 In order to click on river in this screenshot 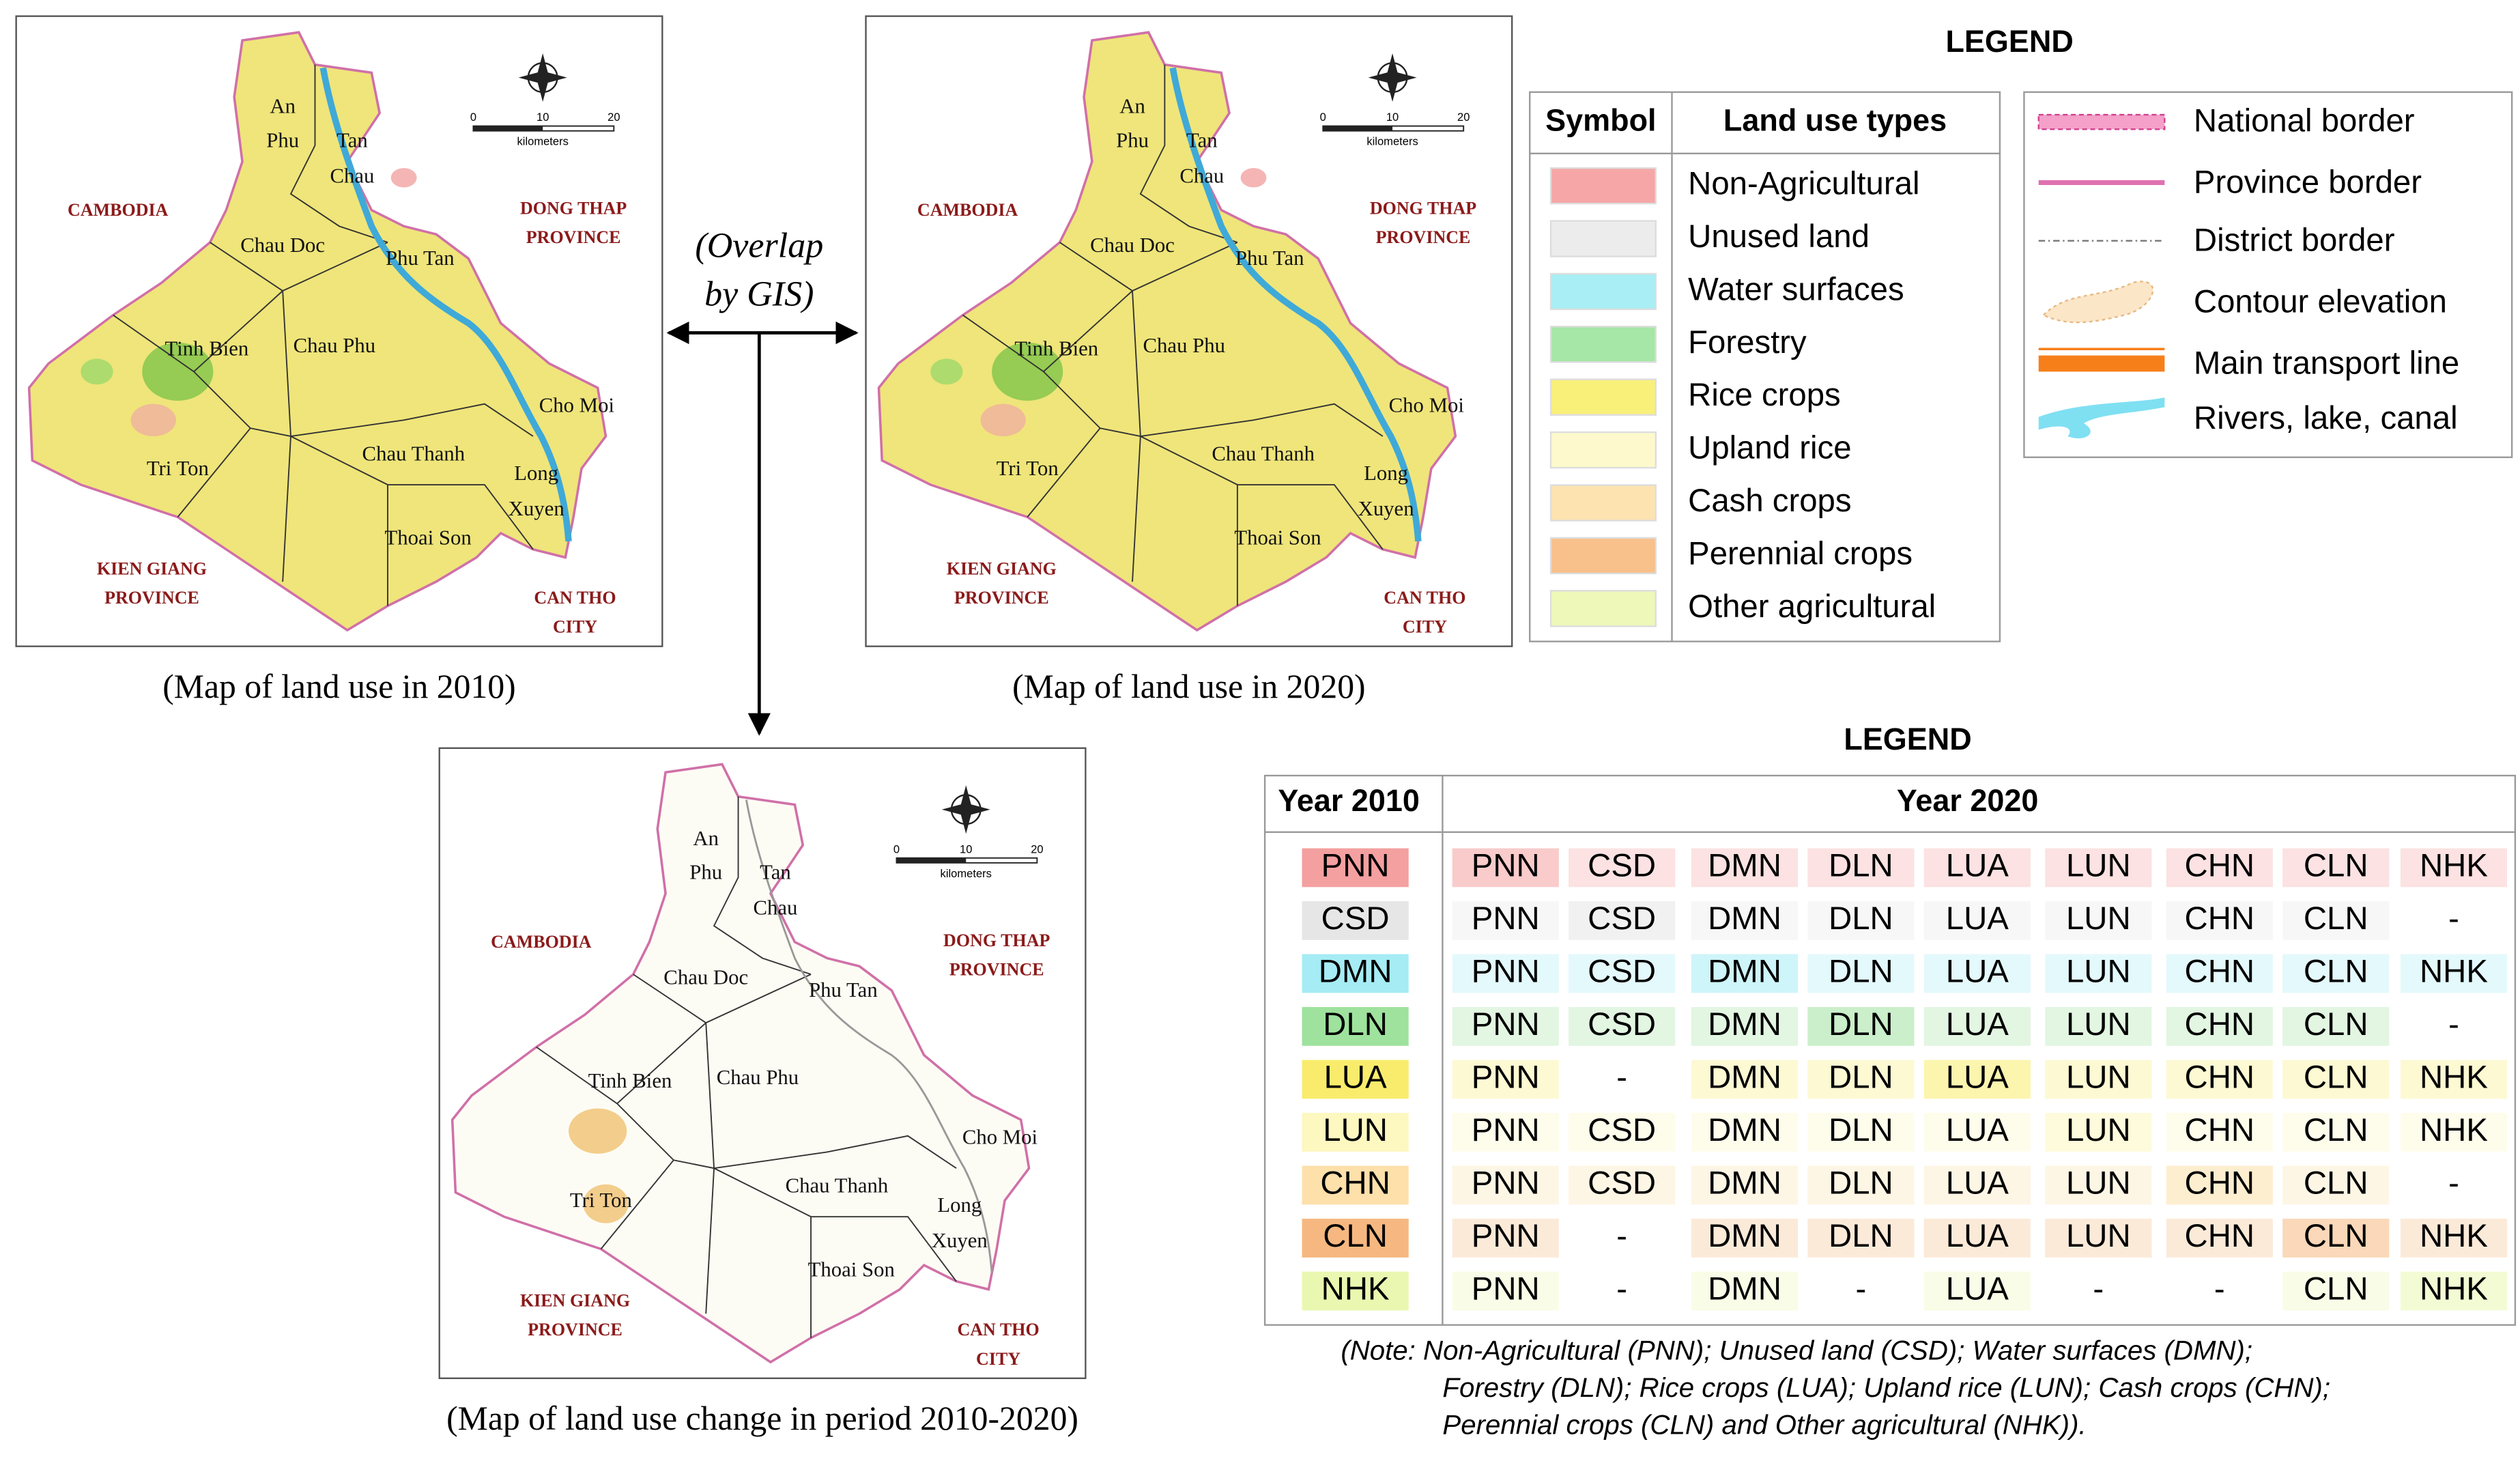, I will do `click(869, 1036)`.